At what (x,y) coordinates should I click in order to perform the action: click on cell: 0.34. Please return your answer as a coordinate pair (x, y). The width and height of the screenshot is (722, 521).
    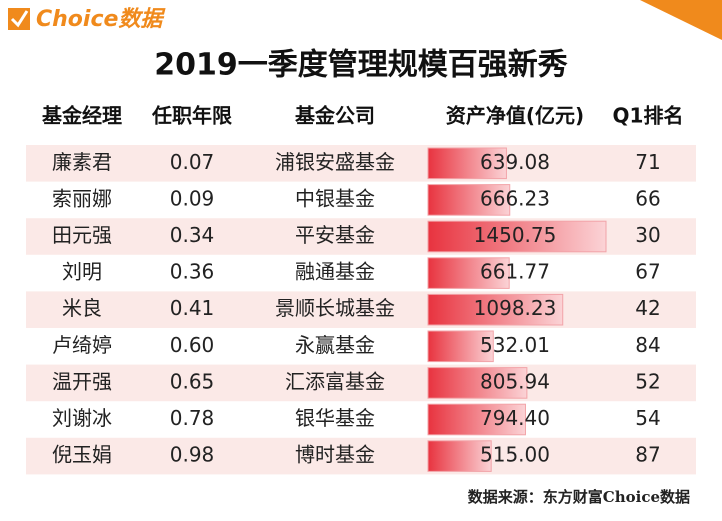
    Looking at the image, I should click on (192, 235).